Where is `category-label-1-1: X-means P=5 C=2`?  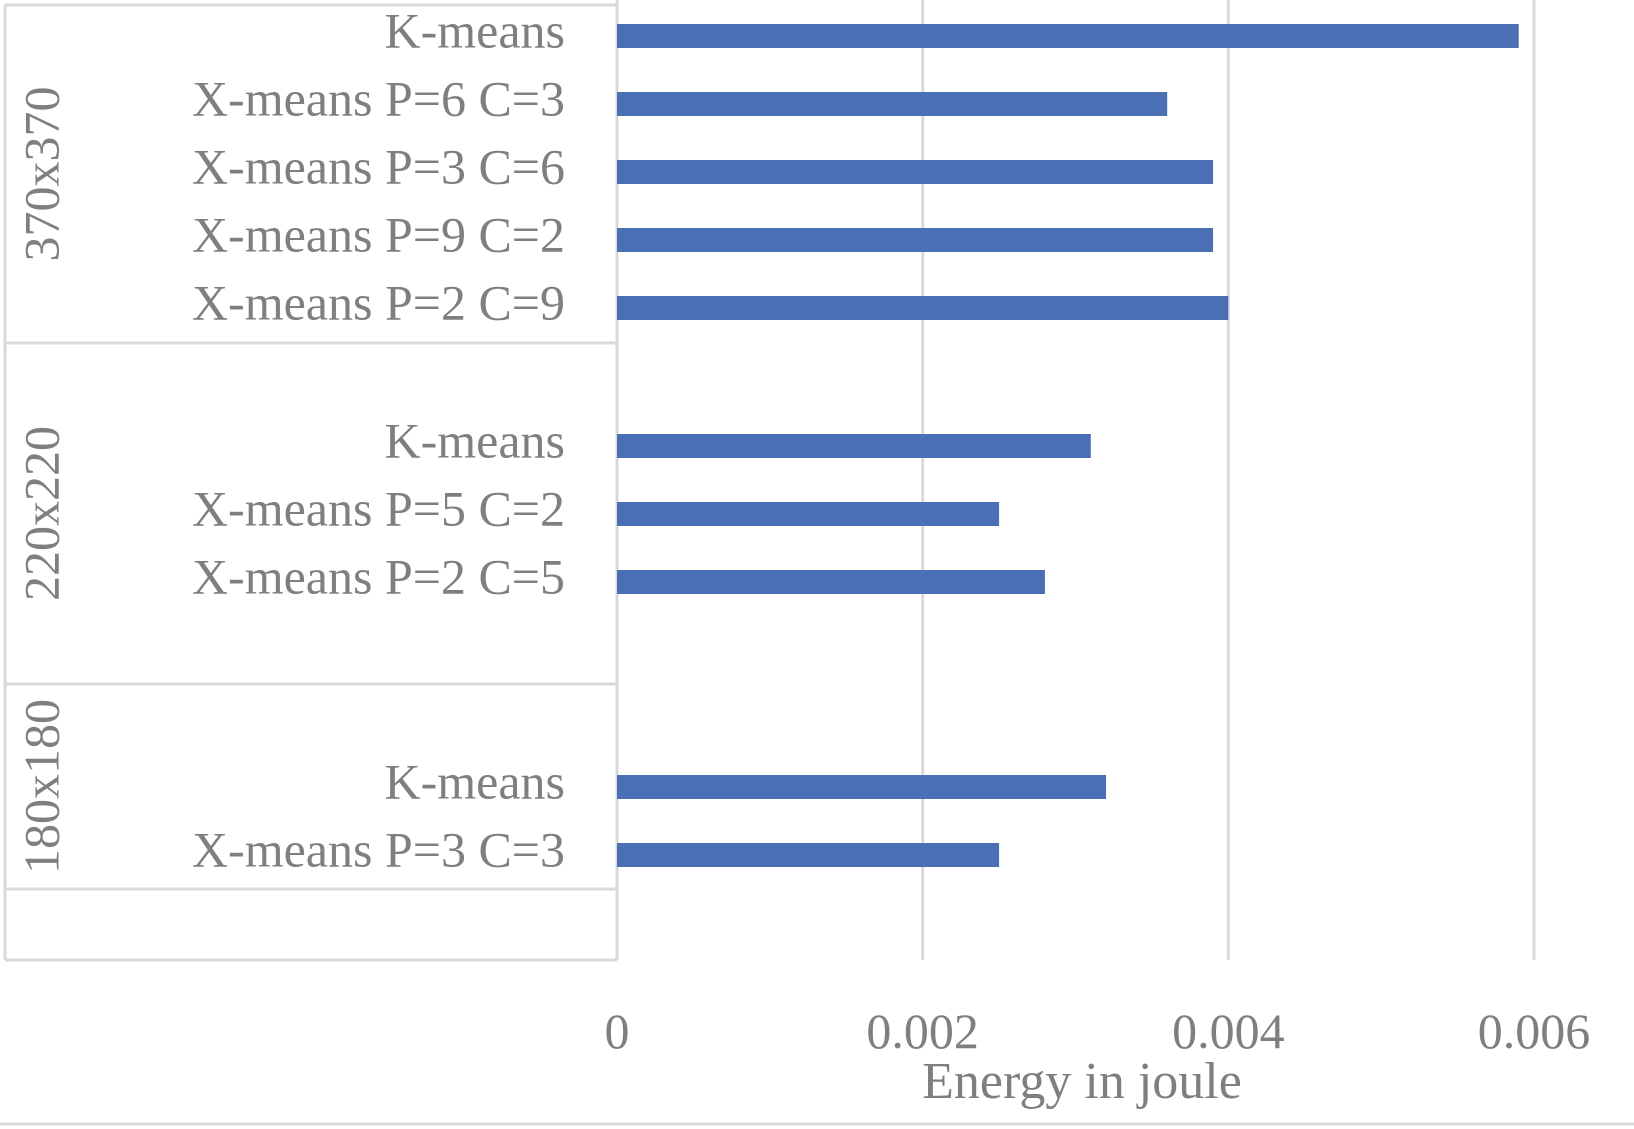
category-label-1-1: X-means P=5 C=2 is located at coordinates (378, 508).